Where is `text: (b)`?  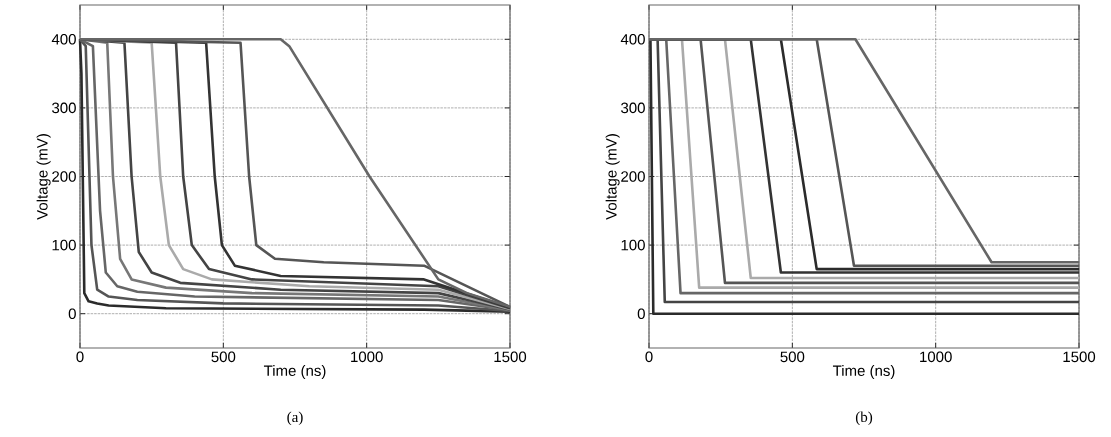
text: (b) is located at coordinates (864, 418).